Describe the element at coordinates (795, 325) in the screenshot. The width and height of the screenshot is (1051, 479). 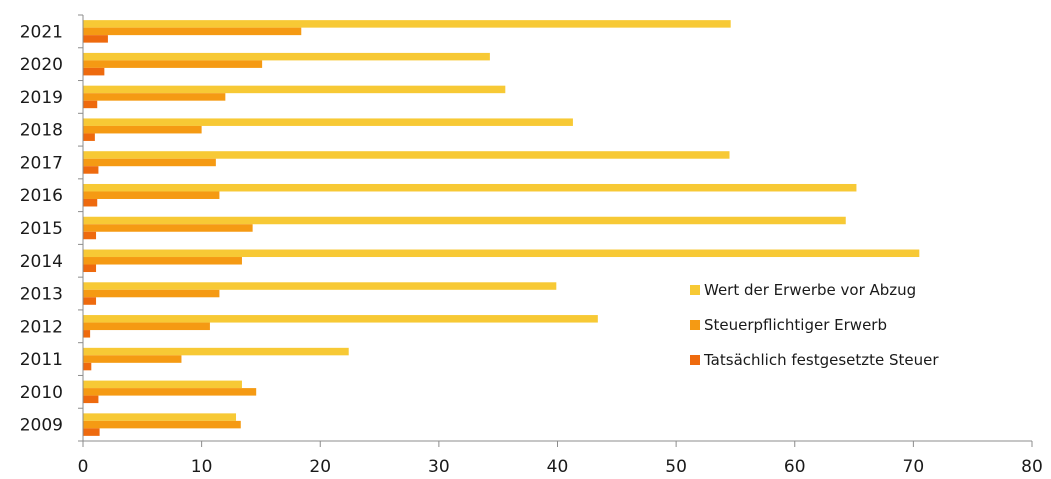
I see `legend-label-2: Steuerpflichtiger Erwerb` at that location.